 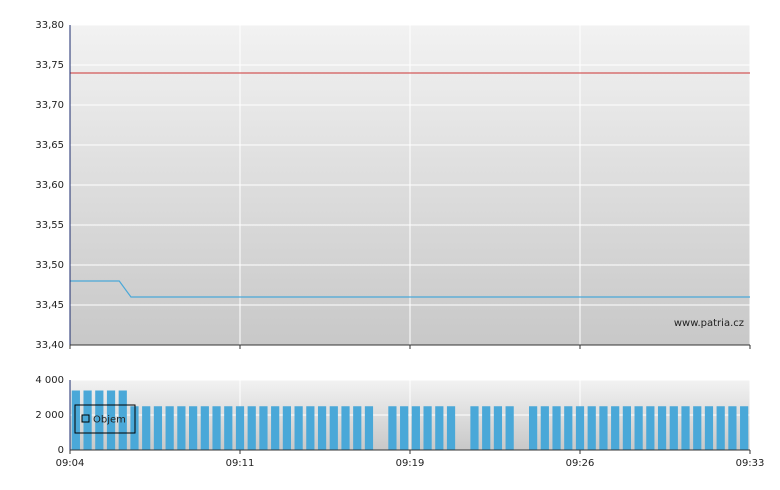 I want to click on x-tick-label: 09:26, so click(x=580, y=463).